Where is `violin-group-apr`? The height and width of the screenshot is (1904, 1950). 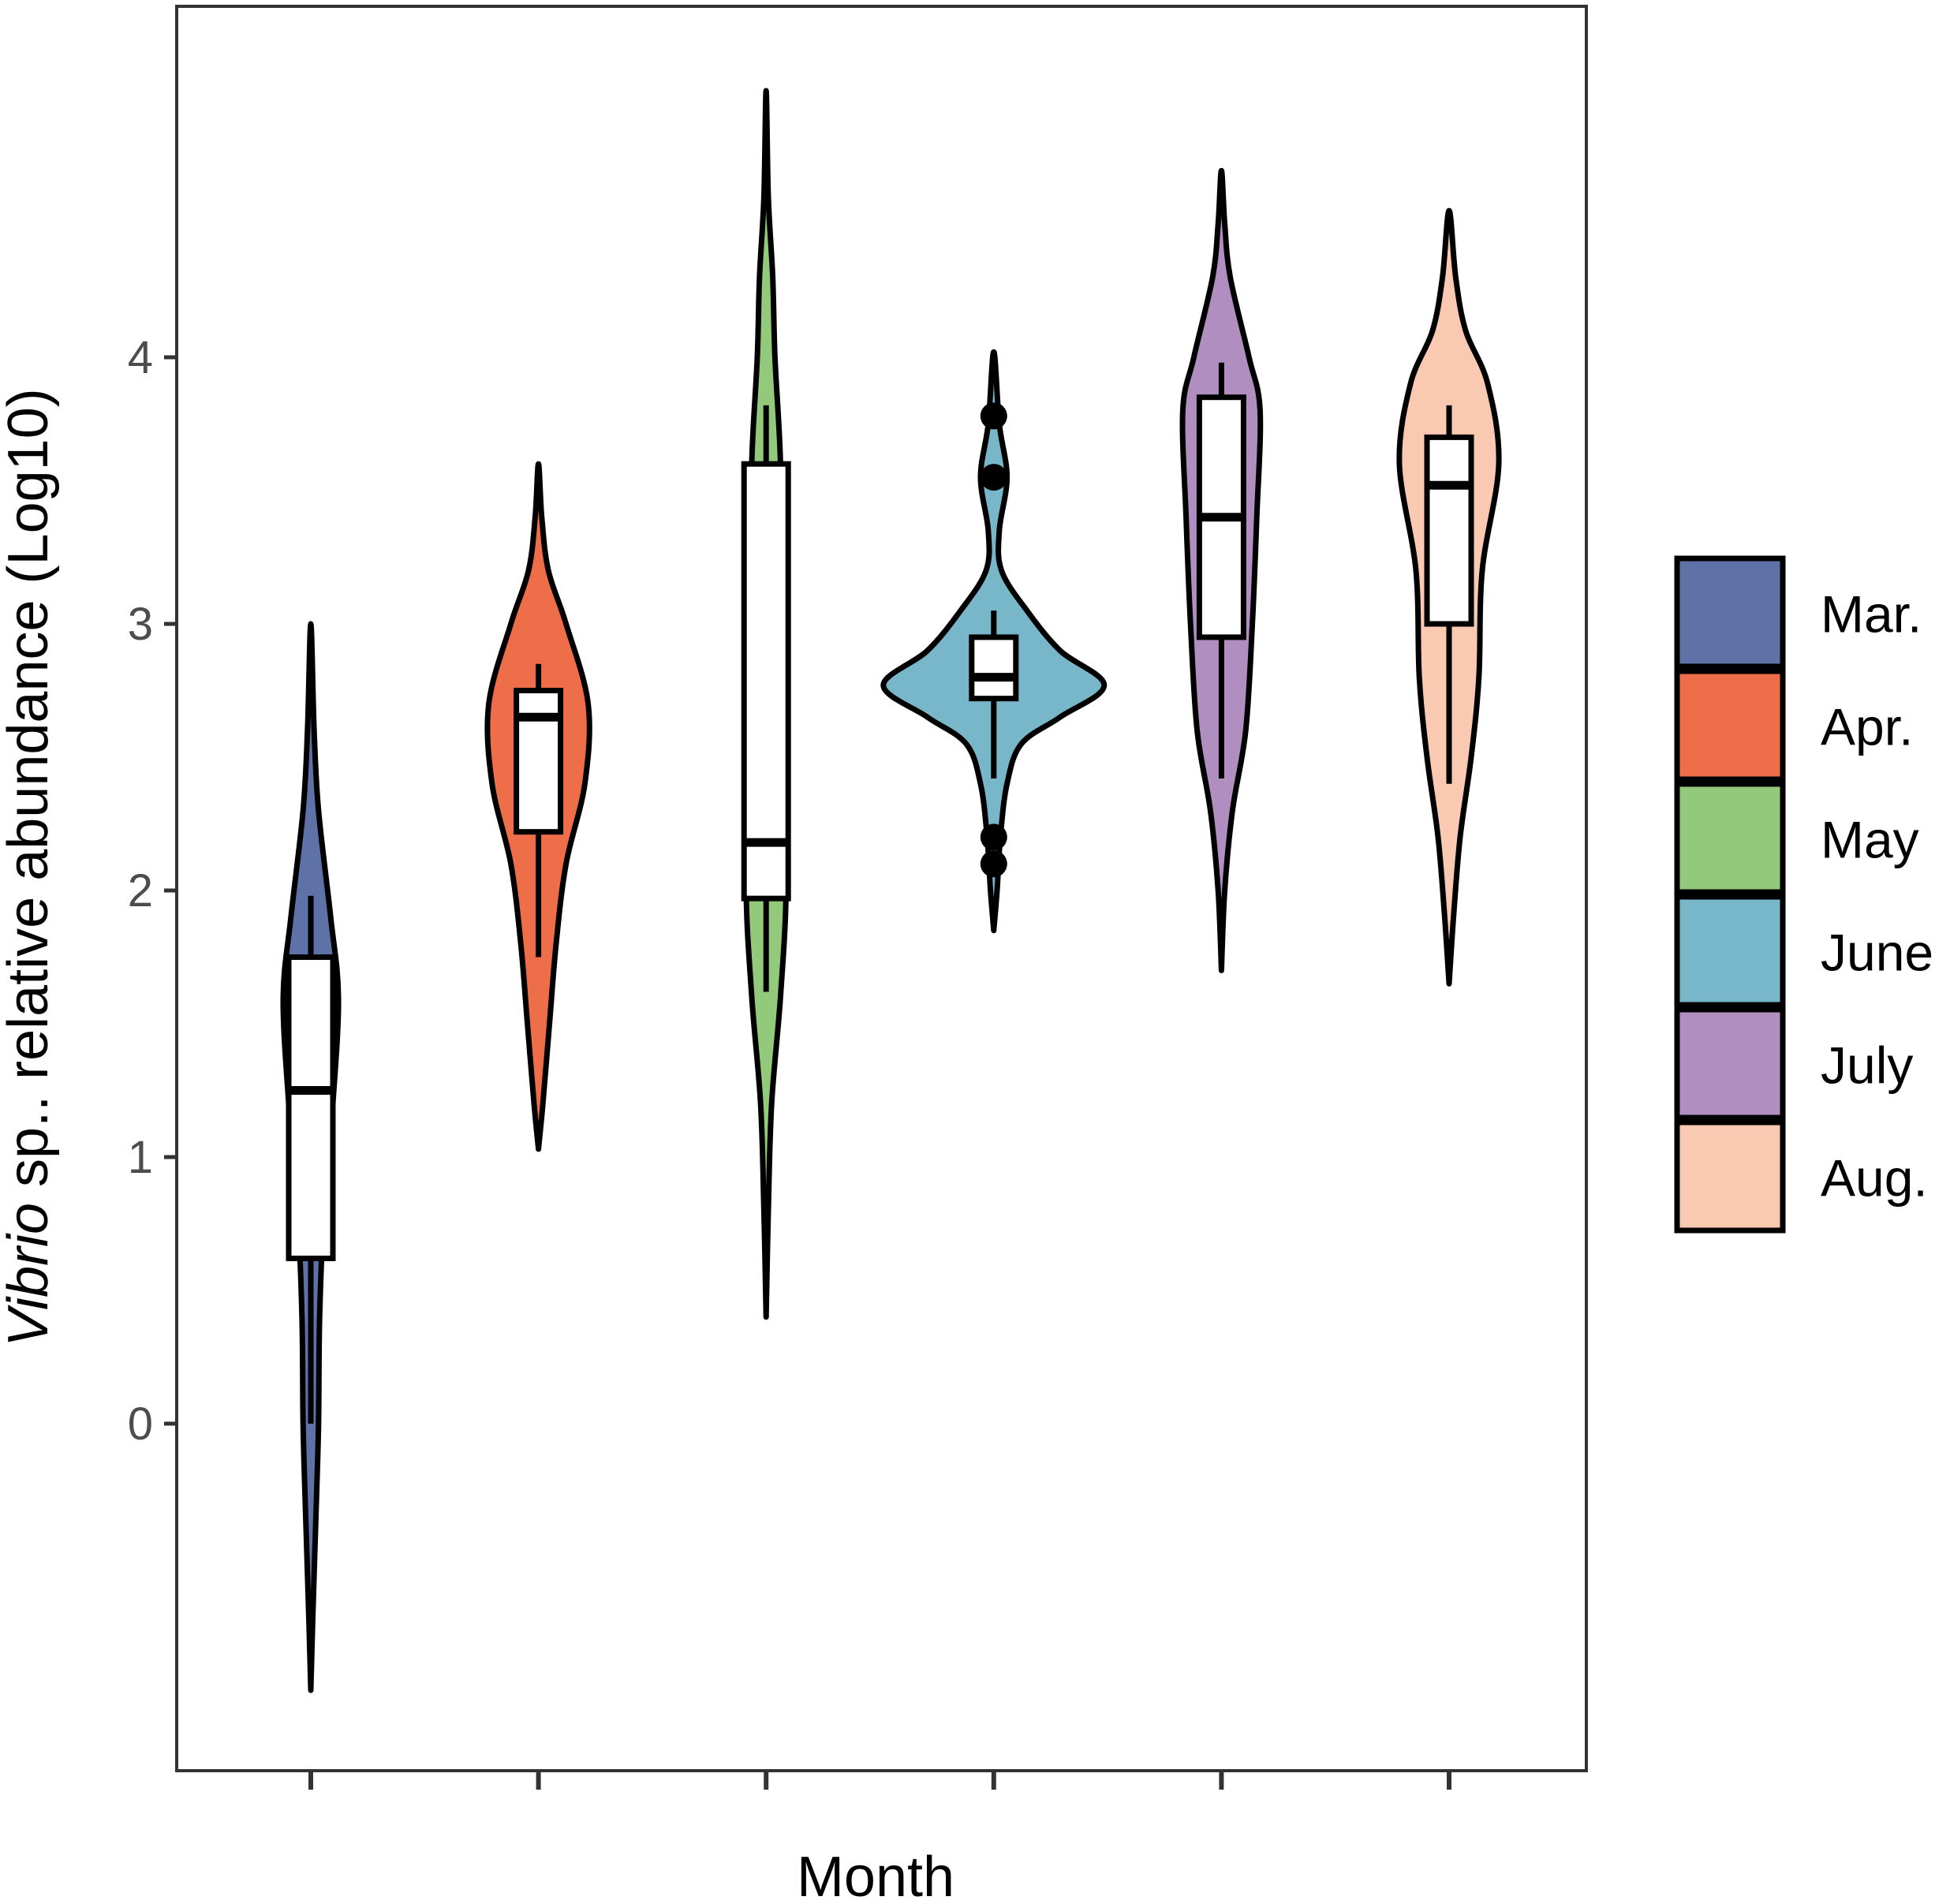
violin-group-apr is located at coordinates (538, 806).